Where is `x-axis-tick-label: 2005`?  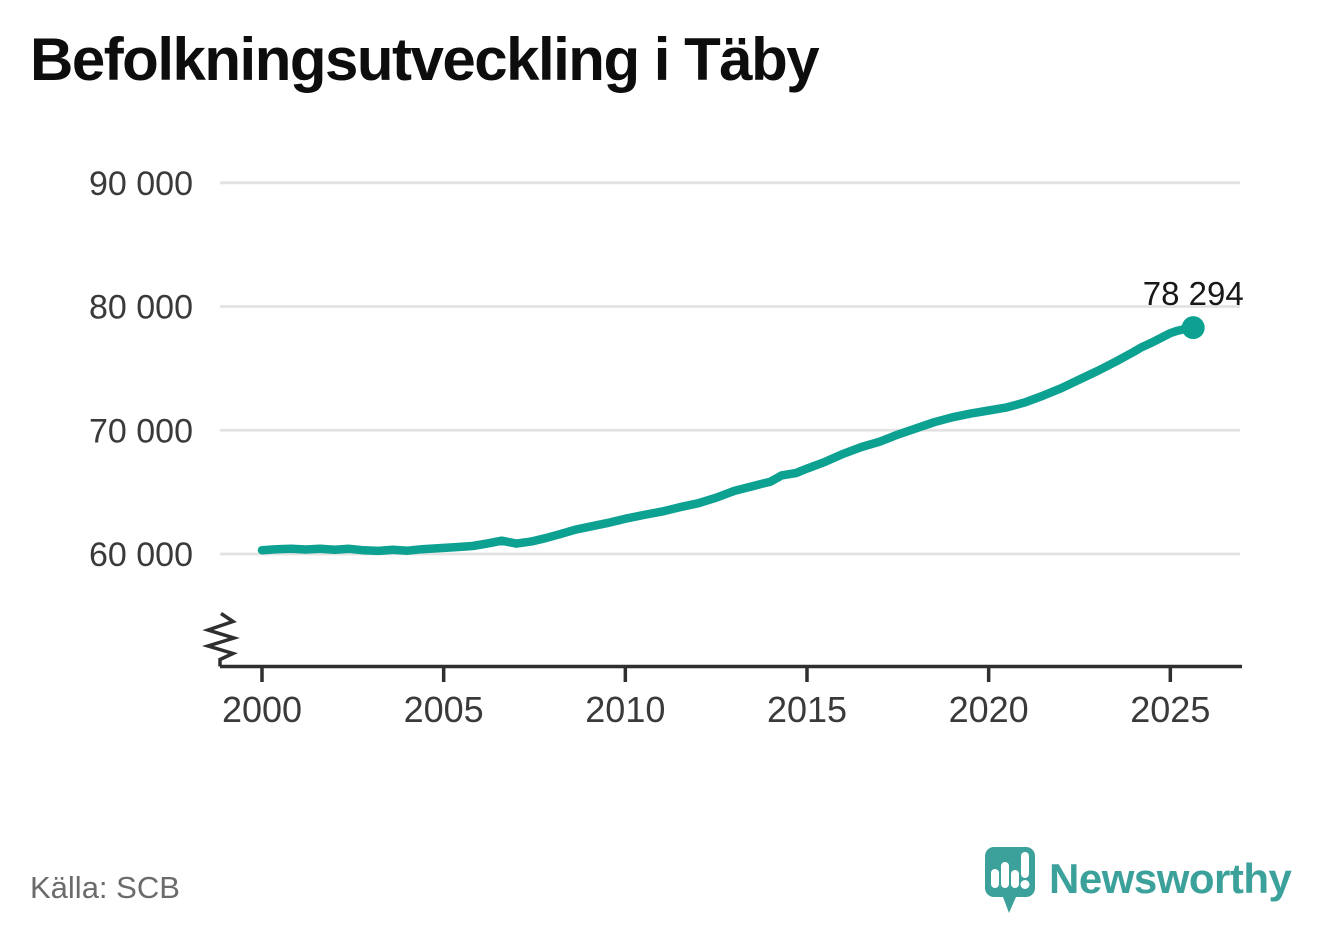 x-axis-tick-label: 2005 is located at coordinates (444, 709).